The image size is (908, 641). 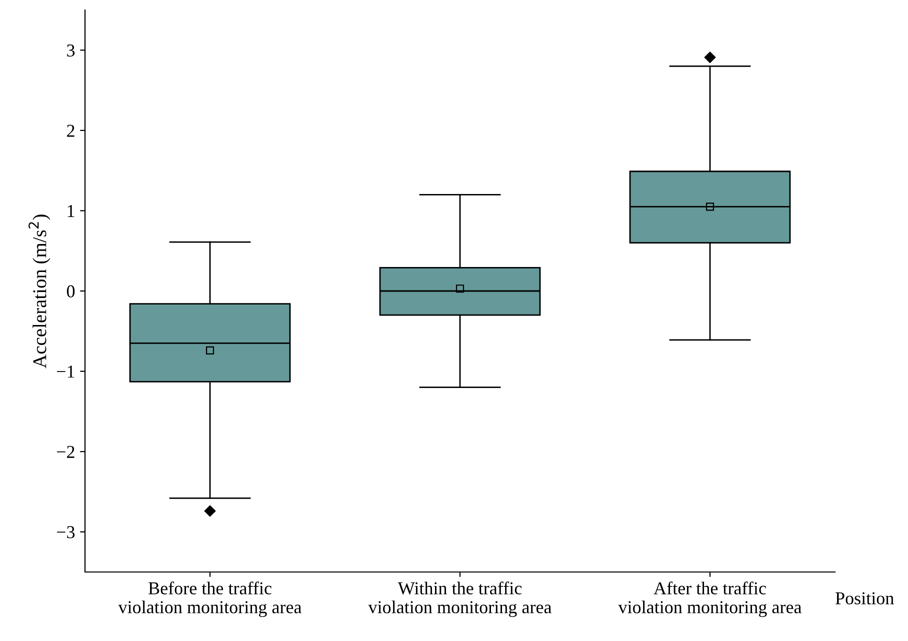 I want to click on x-tick-label: Before the traffic violation monitoring area, so click(x=210, y=600).